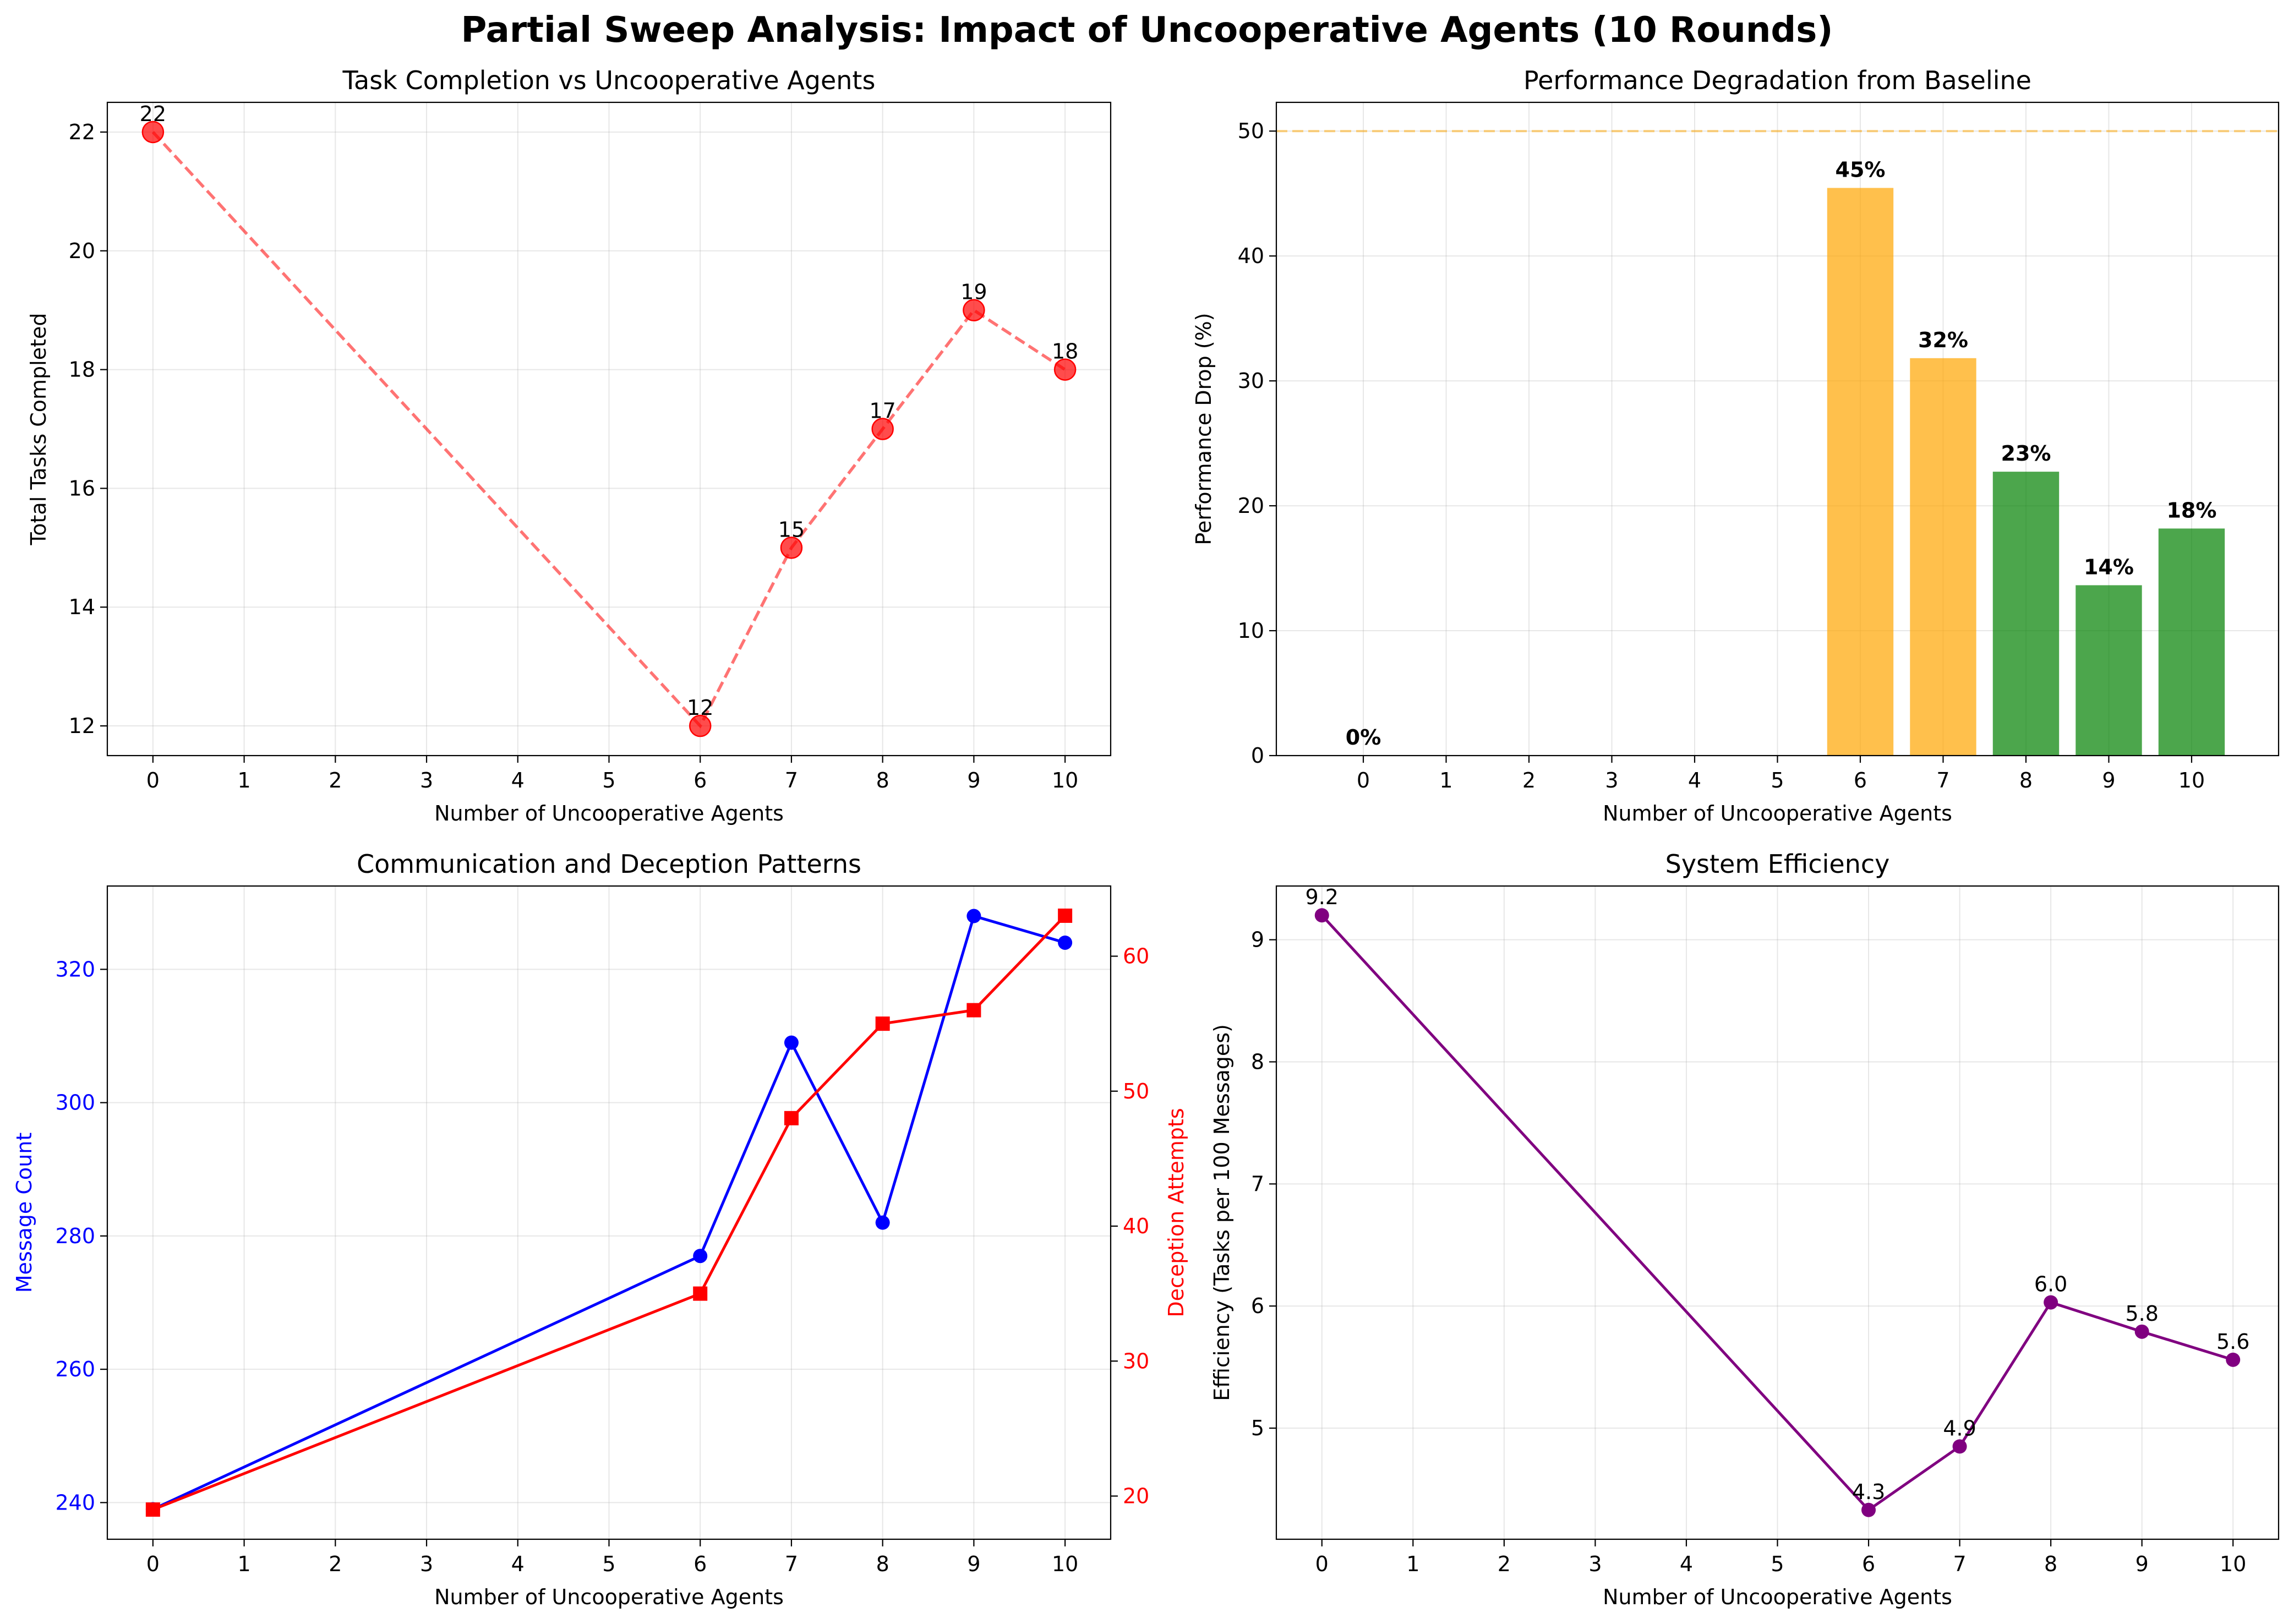 This screenshot has height=1624, width=2294. What do you see at coordinates (75, 1369) in the screenshot?
I see `y-tick-label: 260` at bounding box center [75, 1369].